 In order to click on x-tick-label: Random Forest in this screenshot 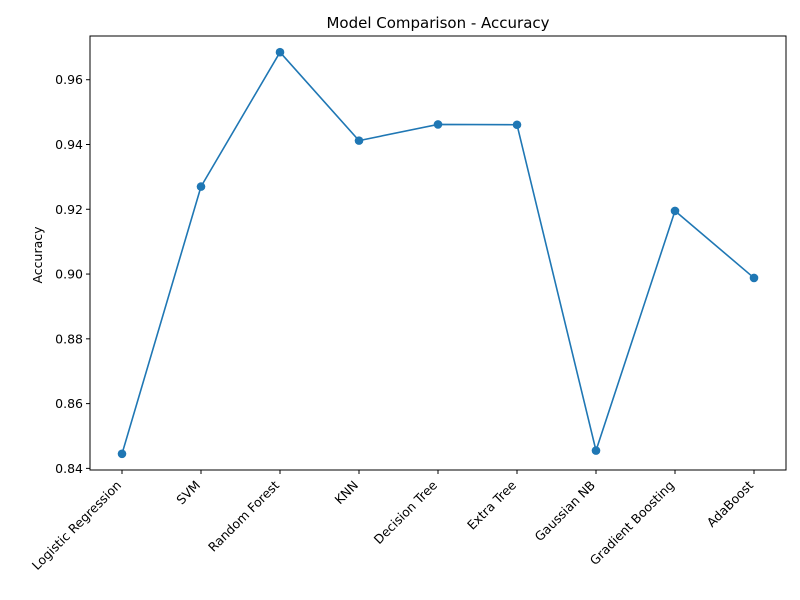, I will do `click(243, 515)`.